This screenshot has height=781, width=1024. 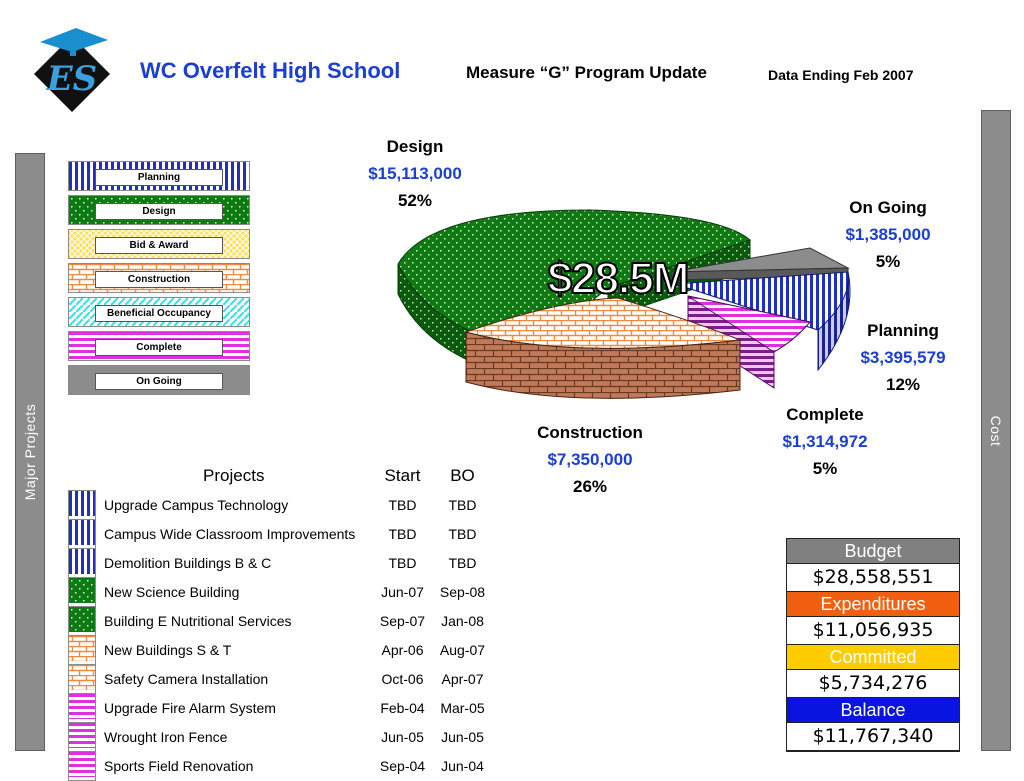 I want to click on start-column-header: Start, so click(x=402, y=476).